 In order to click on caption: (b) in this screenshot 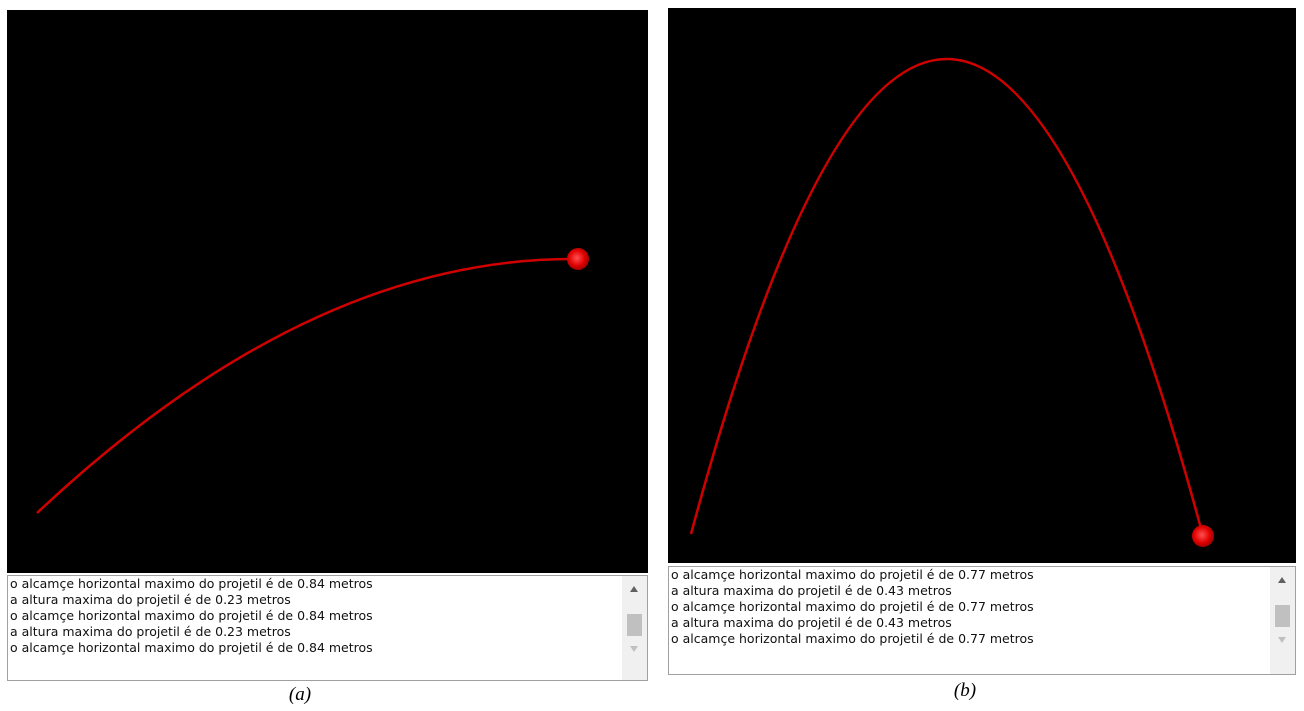, I will do `click(965, 690)`.